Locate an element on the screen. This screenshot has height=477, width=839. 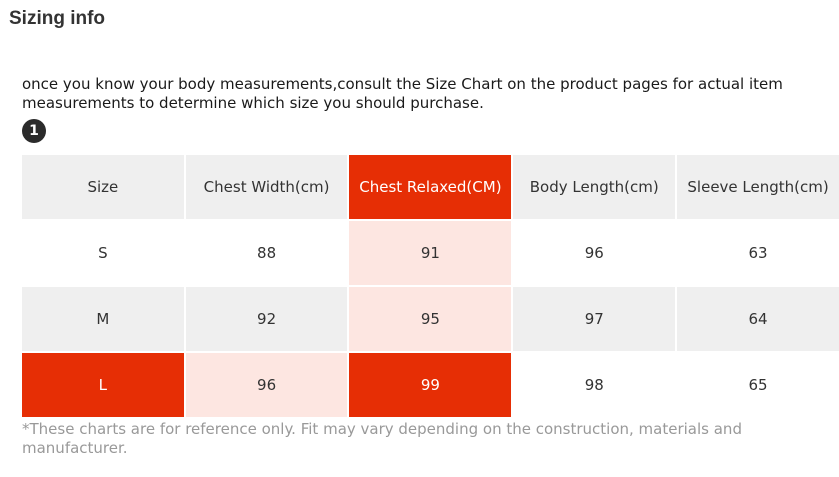
table-cell: S is located at coordinates (103, 253).